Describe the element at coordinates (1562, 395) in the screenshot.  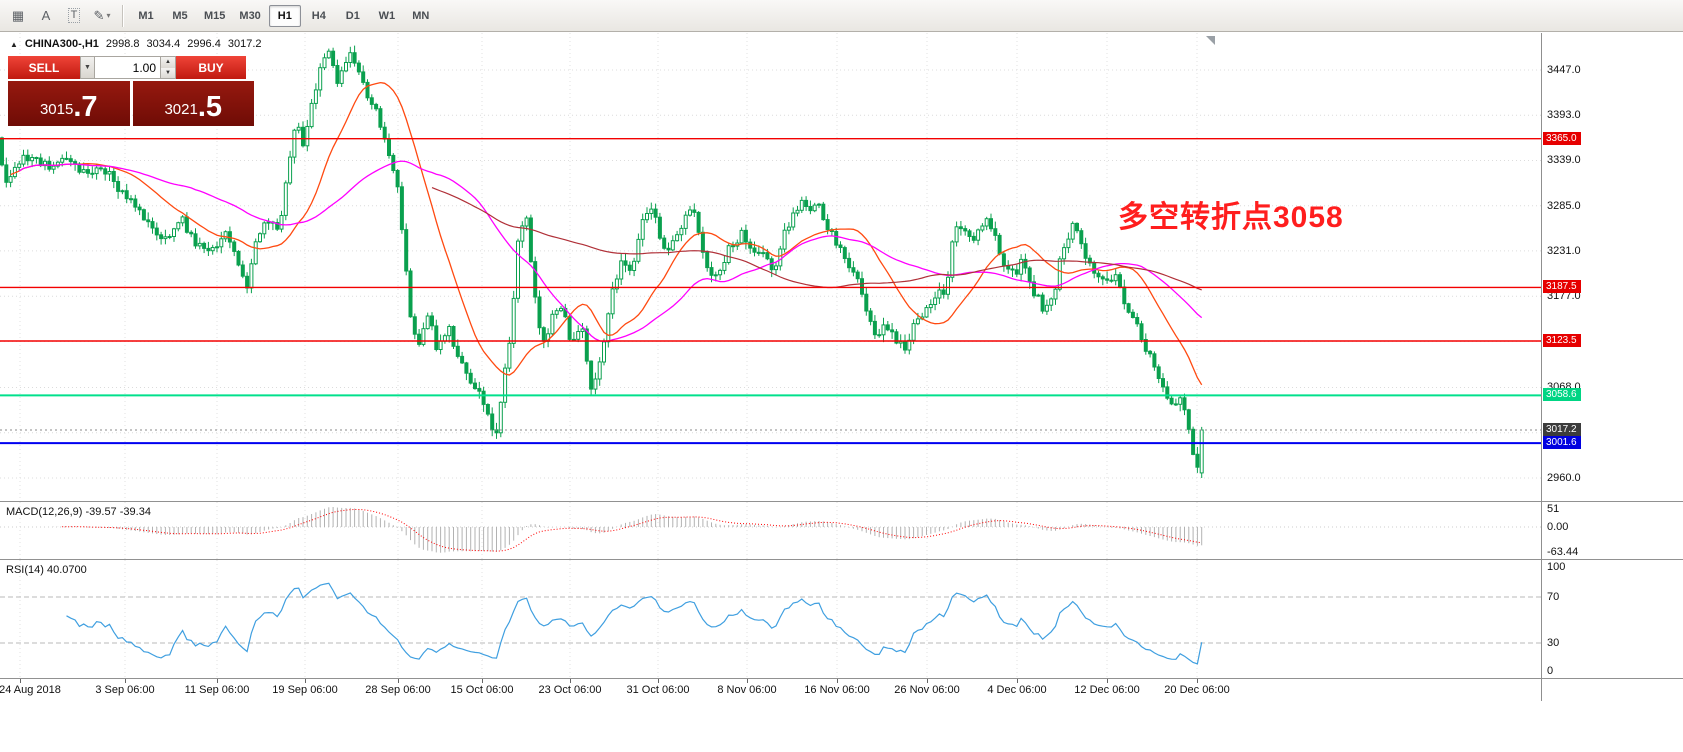
I see `price-tag-3058.6: 3058.6` at that location.